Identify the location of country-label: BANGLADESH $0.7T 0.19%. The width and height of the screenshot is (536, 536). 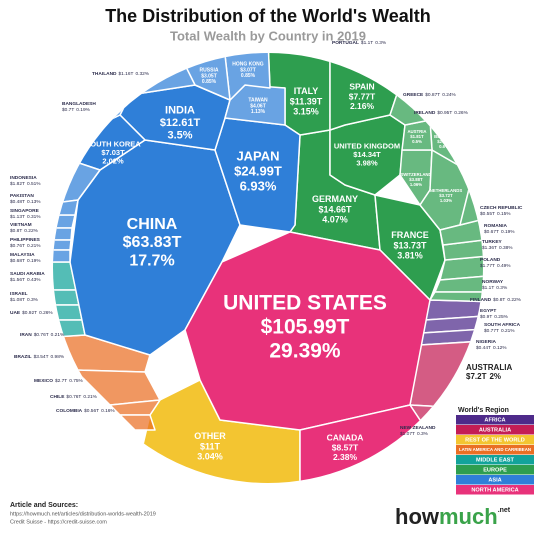
(79, 107).